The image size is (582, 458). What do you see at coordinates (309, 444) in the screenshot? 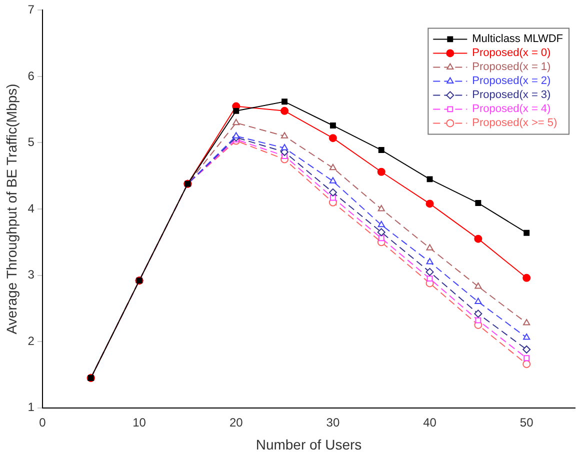
I see `x-axis-title: Number of Users` at bounding box center [309, 444].